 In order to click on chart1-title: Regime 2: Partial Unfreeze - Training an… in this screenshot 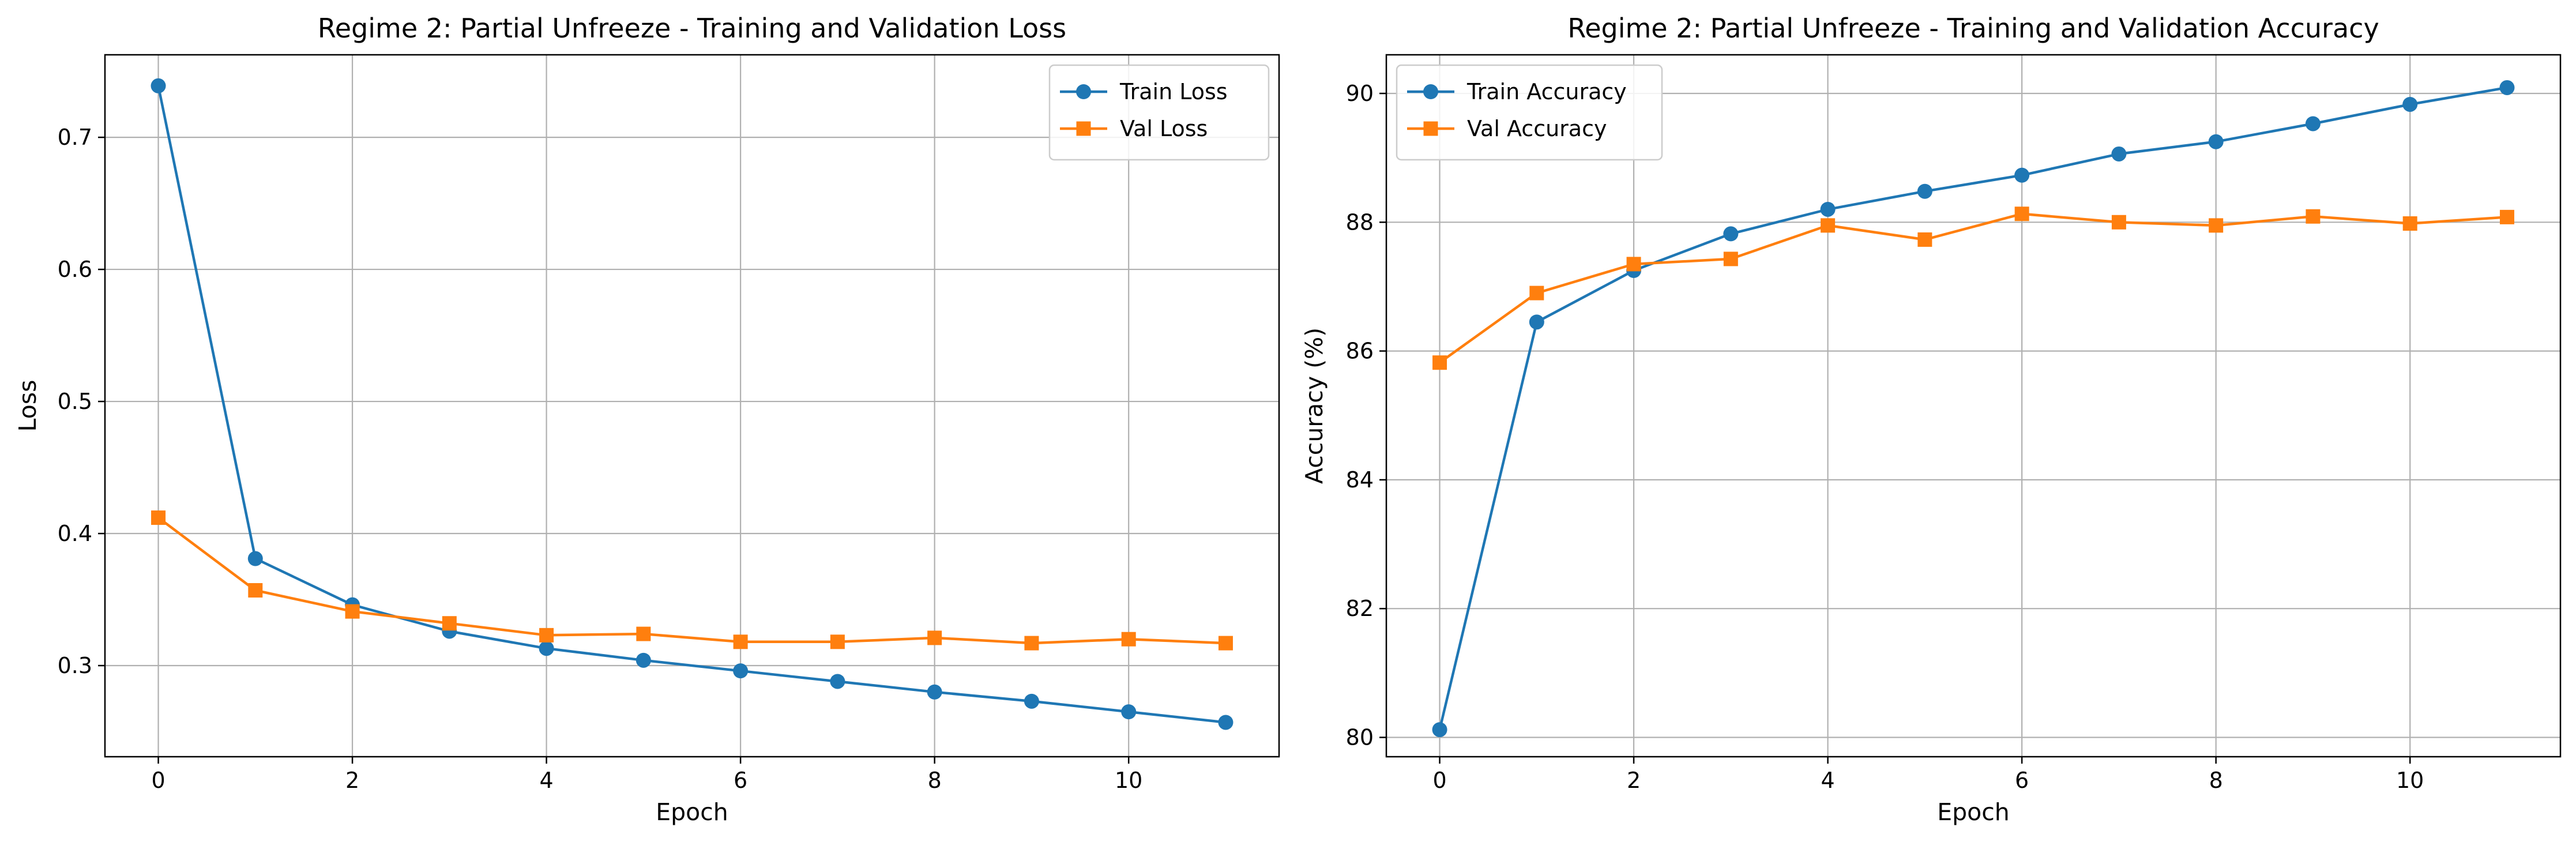, I will do `click(692, 28)`.